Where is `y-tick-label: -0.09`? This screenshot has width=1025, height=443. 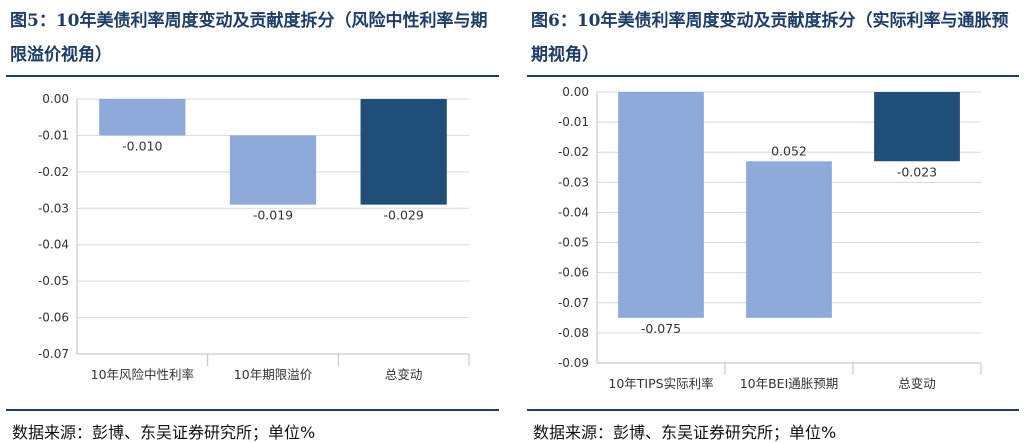
y-tick-label: -0.09 is located at coordinates (573, 363).